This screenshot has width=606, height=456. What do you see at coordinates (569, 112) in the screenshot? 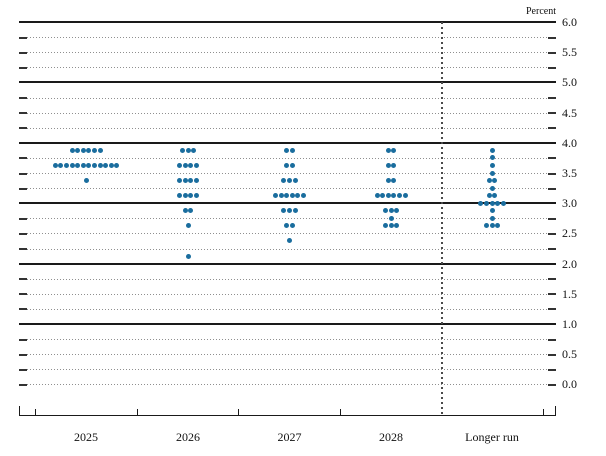
I see `y-axis-label: 4.5` at bounding box center [569, 112].